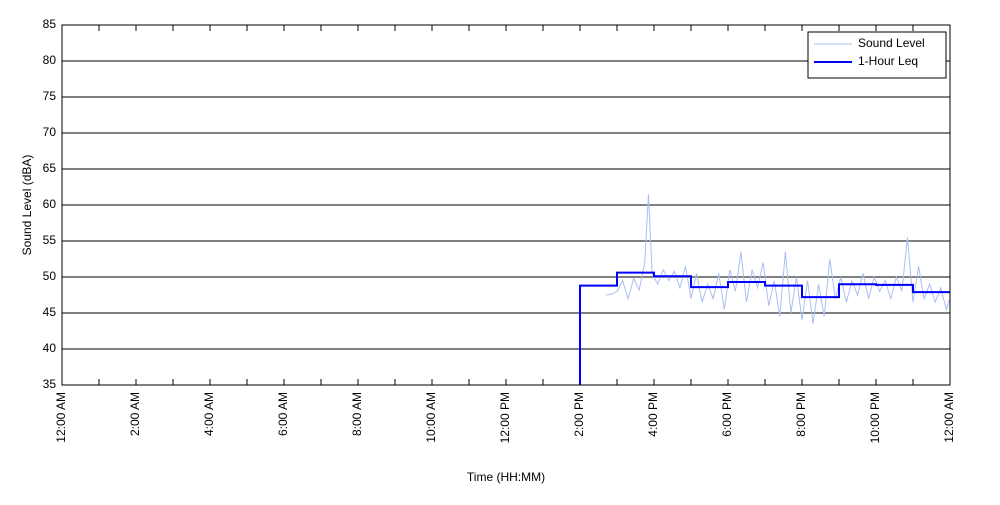 Image resolution: width=1000 pixels, height=505 pixels. I want to click on x-tick-label: 2:00 PM, so click(579, 414).